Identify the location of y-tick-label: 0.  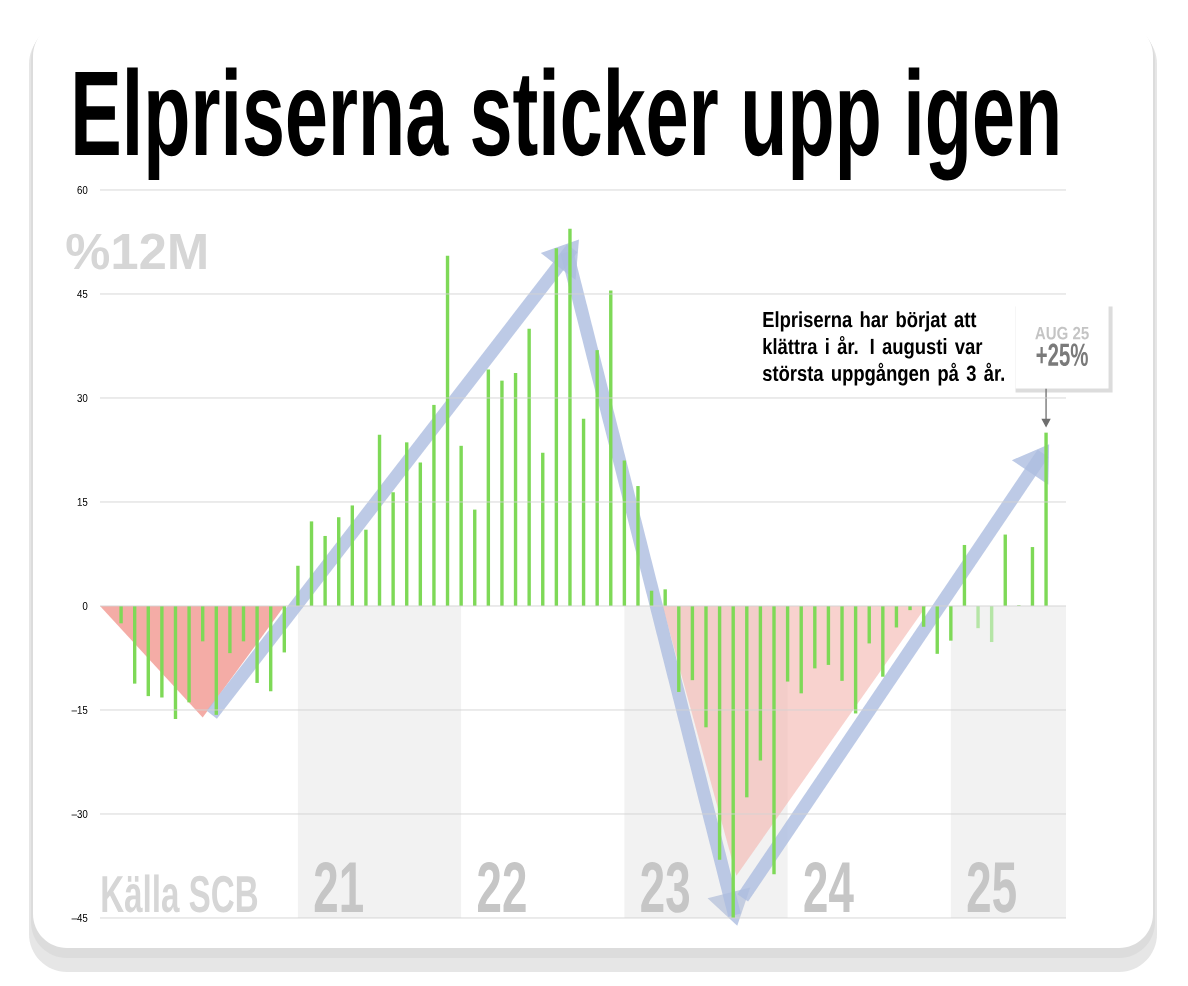
(85, 606).